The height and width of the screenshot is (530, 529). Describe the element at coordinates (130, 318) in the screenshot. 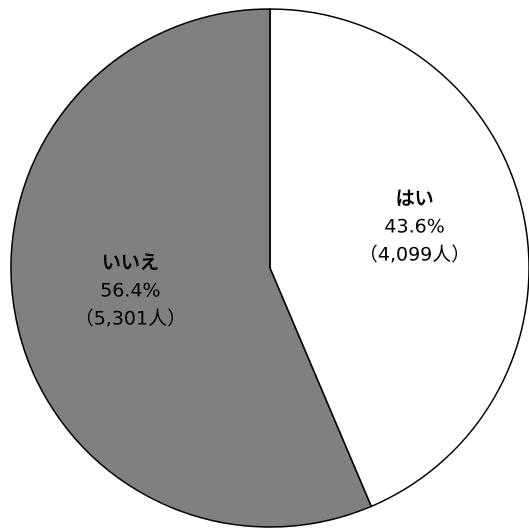

I see `slice-count-label-2: （5,301人）` at that location.